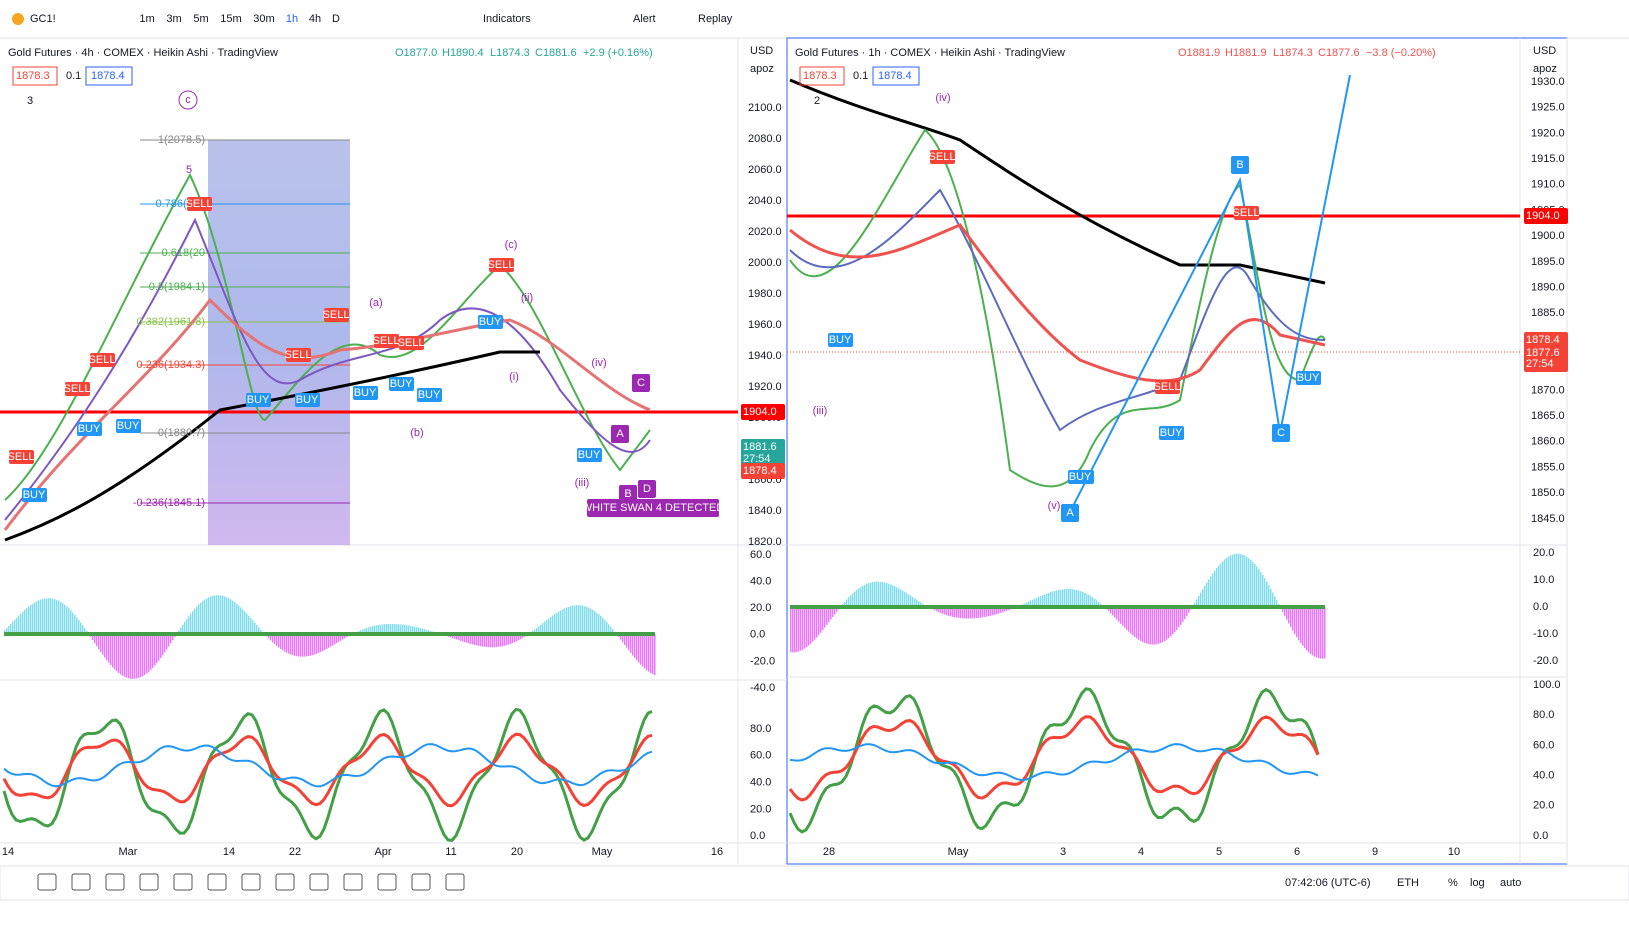  I want to click on osc-tick-label: 0.0, so click(1540, 607).